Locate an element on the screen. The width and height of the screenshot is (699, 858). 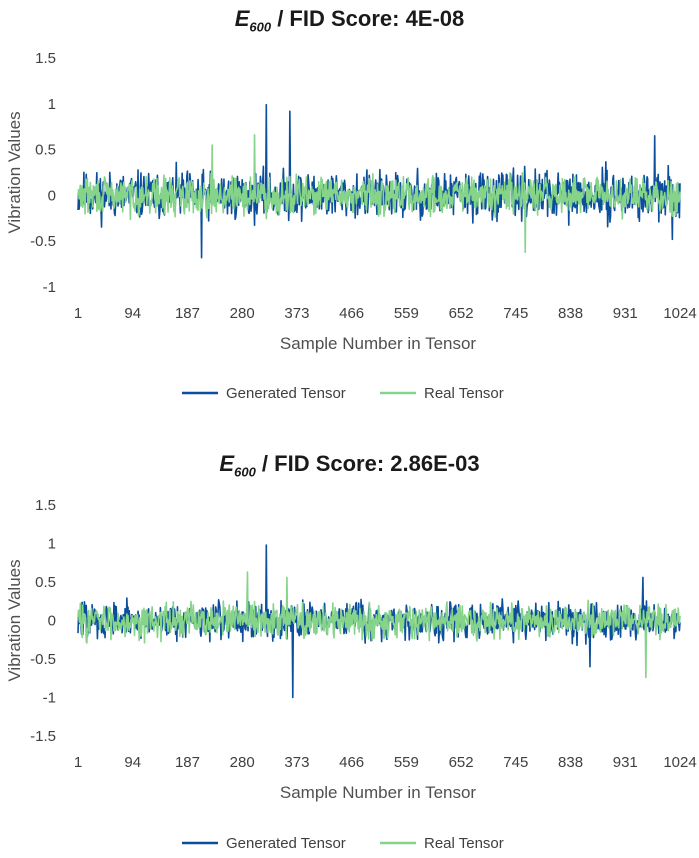
chart-title: E600 / FID Score: 4E-08 is located at coordinates (349, 20).